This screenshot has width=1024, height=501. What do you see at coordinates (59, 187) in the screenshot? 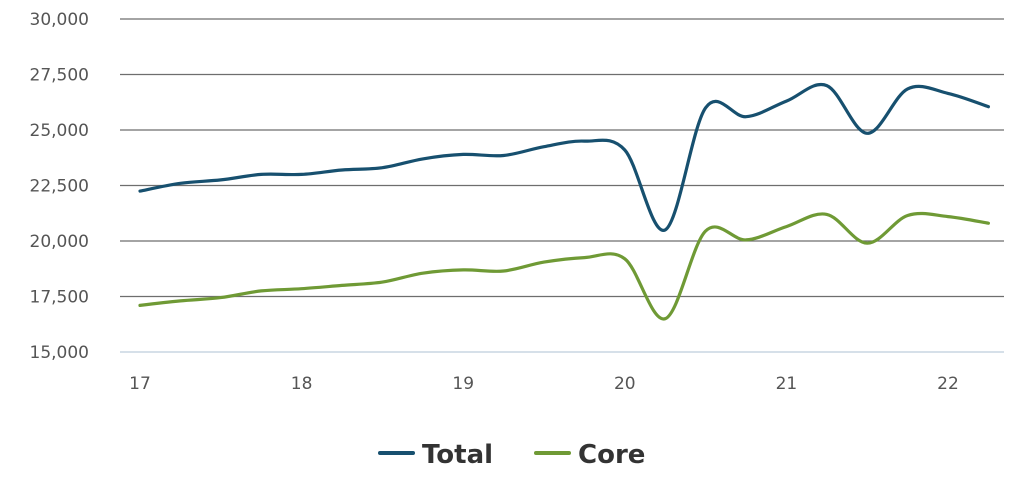
I see `y-tick-label: 22,500` at bounding box center [59, 187].